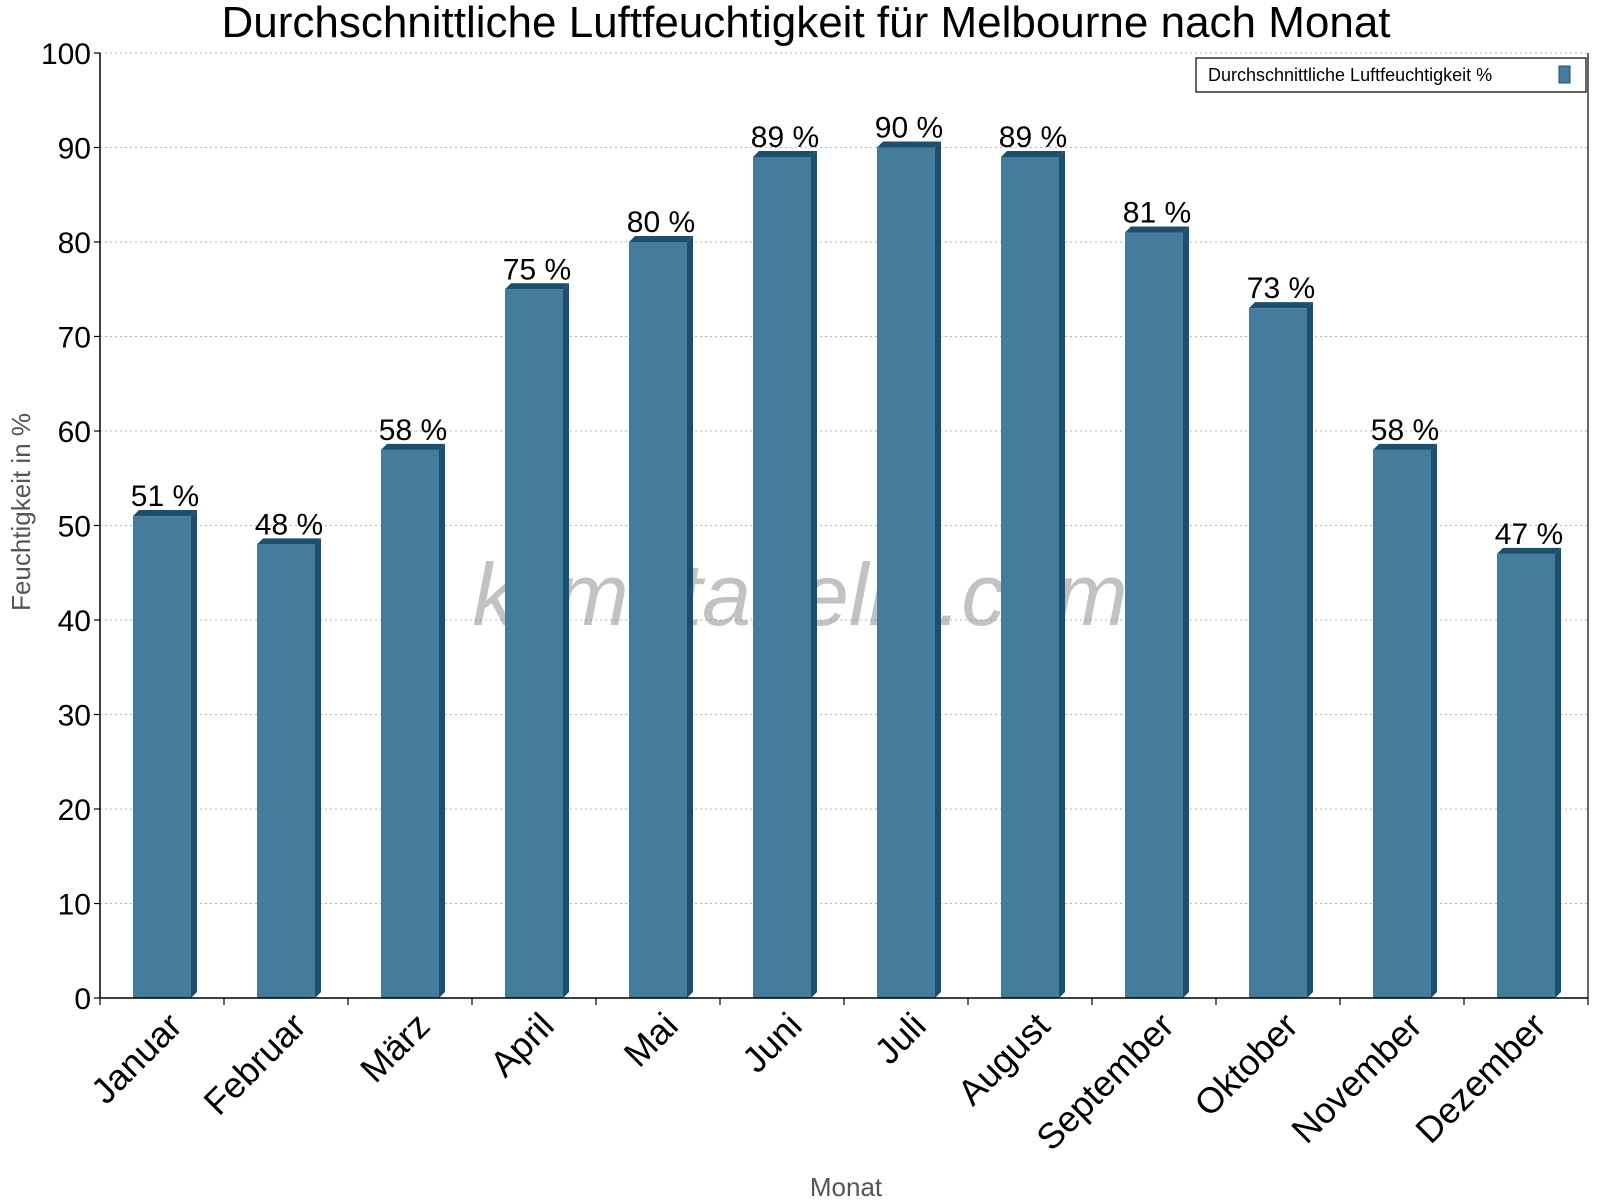  I want to click on y-tick-label: 0, so click(82, 999).